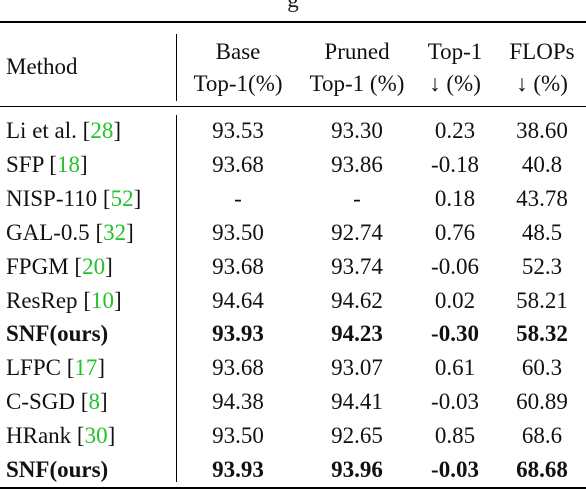 Image resolution: width=586 pixels, height=492 pixels. I want to click on table-row-method: FPGM [20], so click(59, 267).